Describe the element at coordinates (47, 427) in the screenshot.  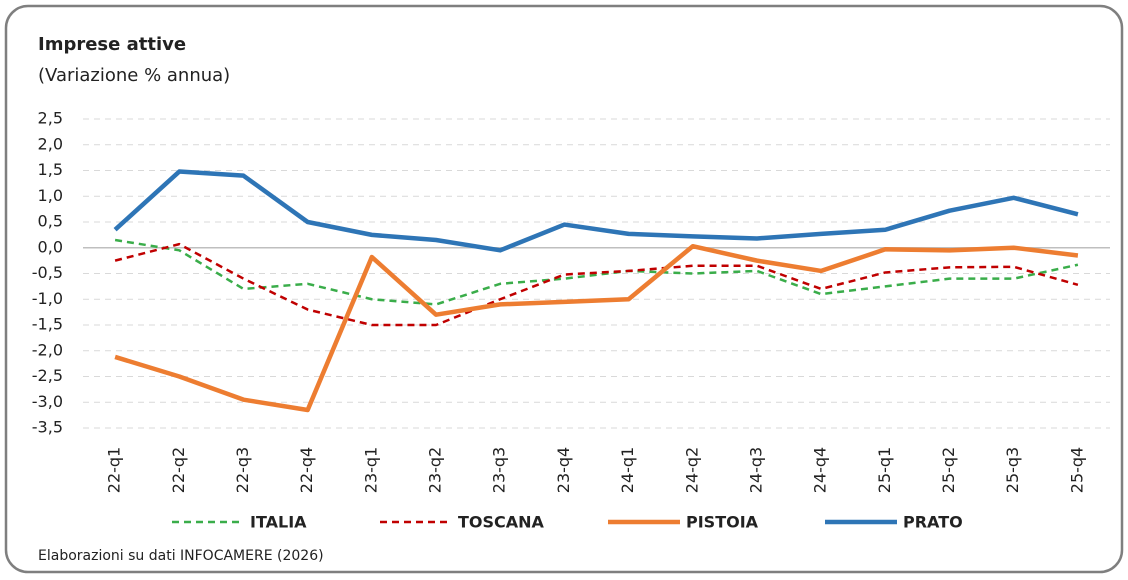
I see `y-tick-label: -3,5` at that location.